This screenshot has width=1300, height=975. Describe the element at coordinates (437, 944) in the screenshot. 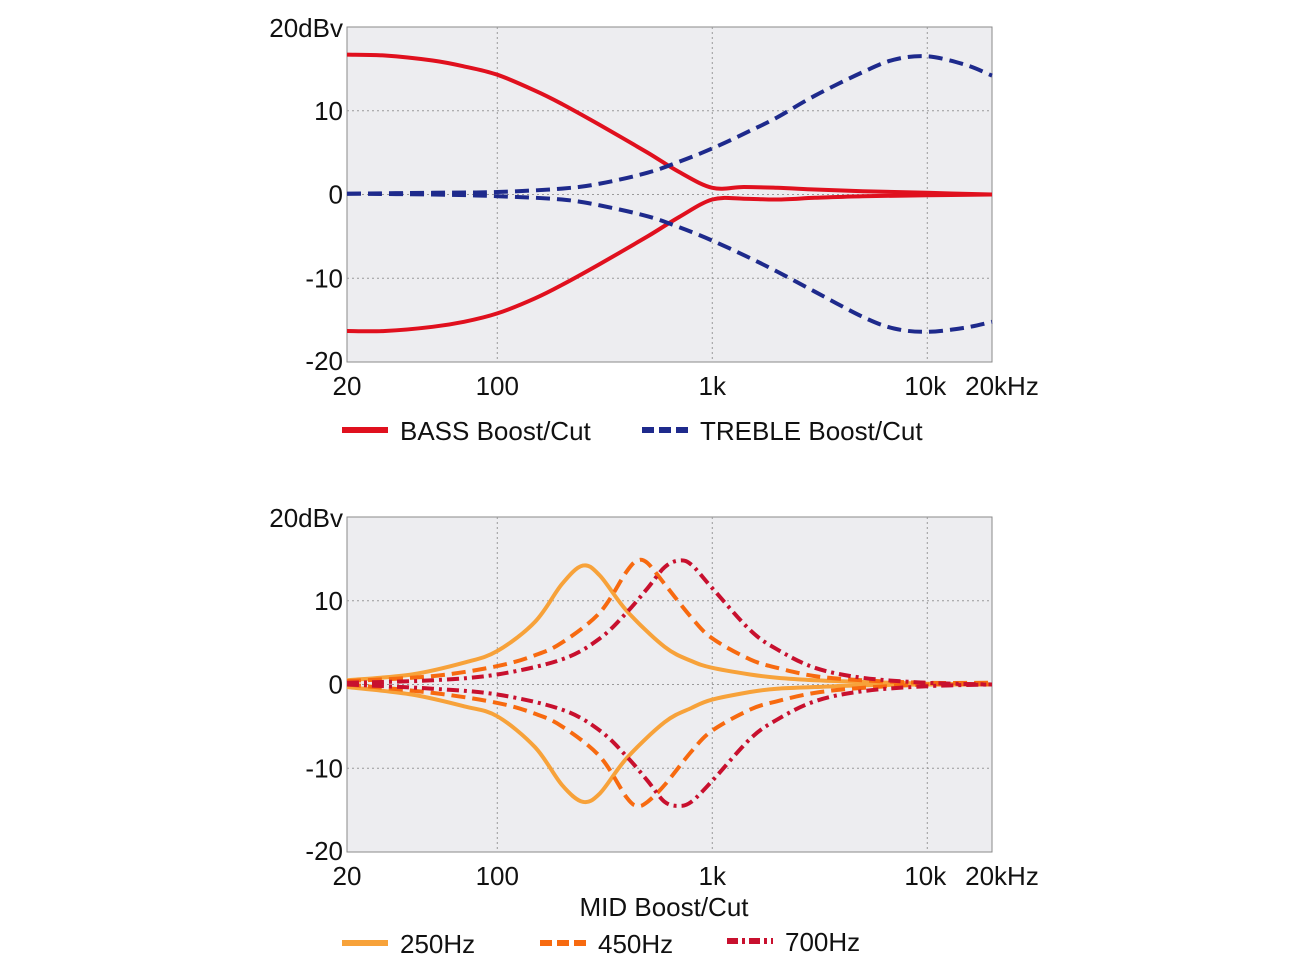

I see `legend-label-250hz: 250Hz` at that location.